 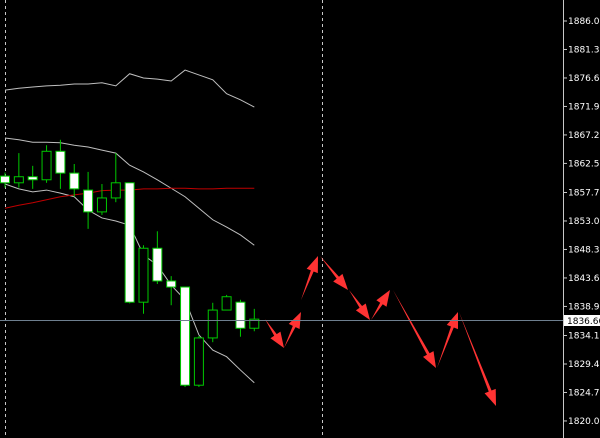 I want to click on price-tick-label: 1838.90, so click(x=584, y=307).